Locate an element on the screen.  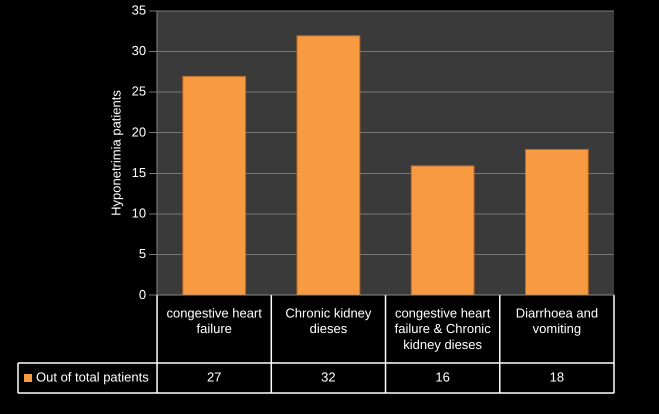
x-tick-label: Diarrhoea and vomiting is located at coordinates (557, 321).